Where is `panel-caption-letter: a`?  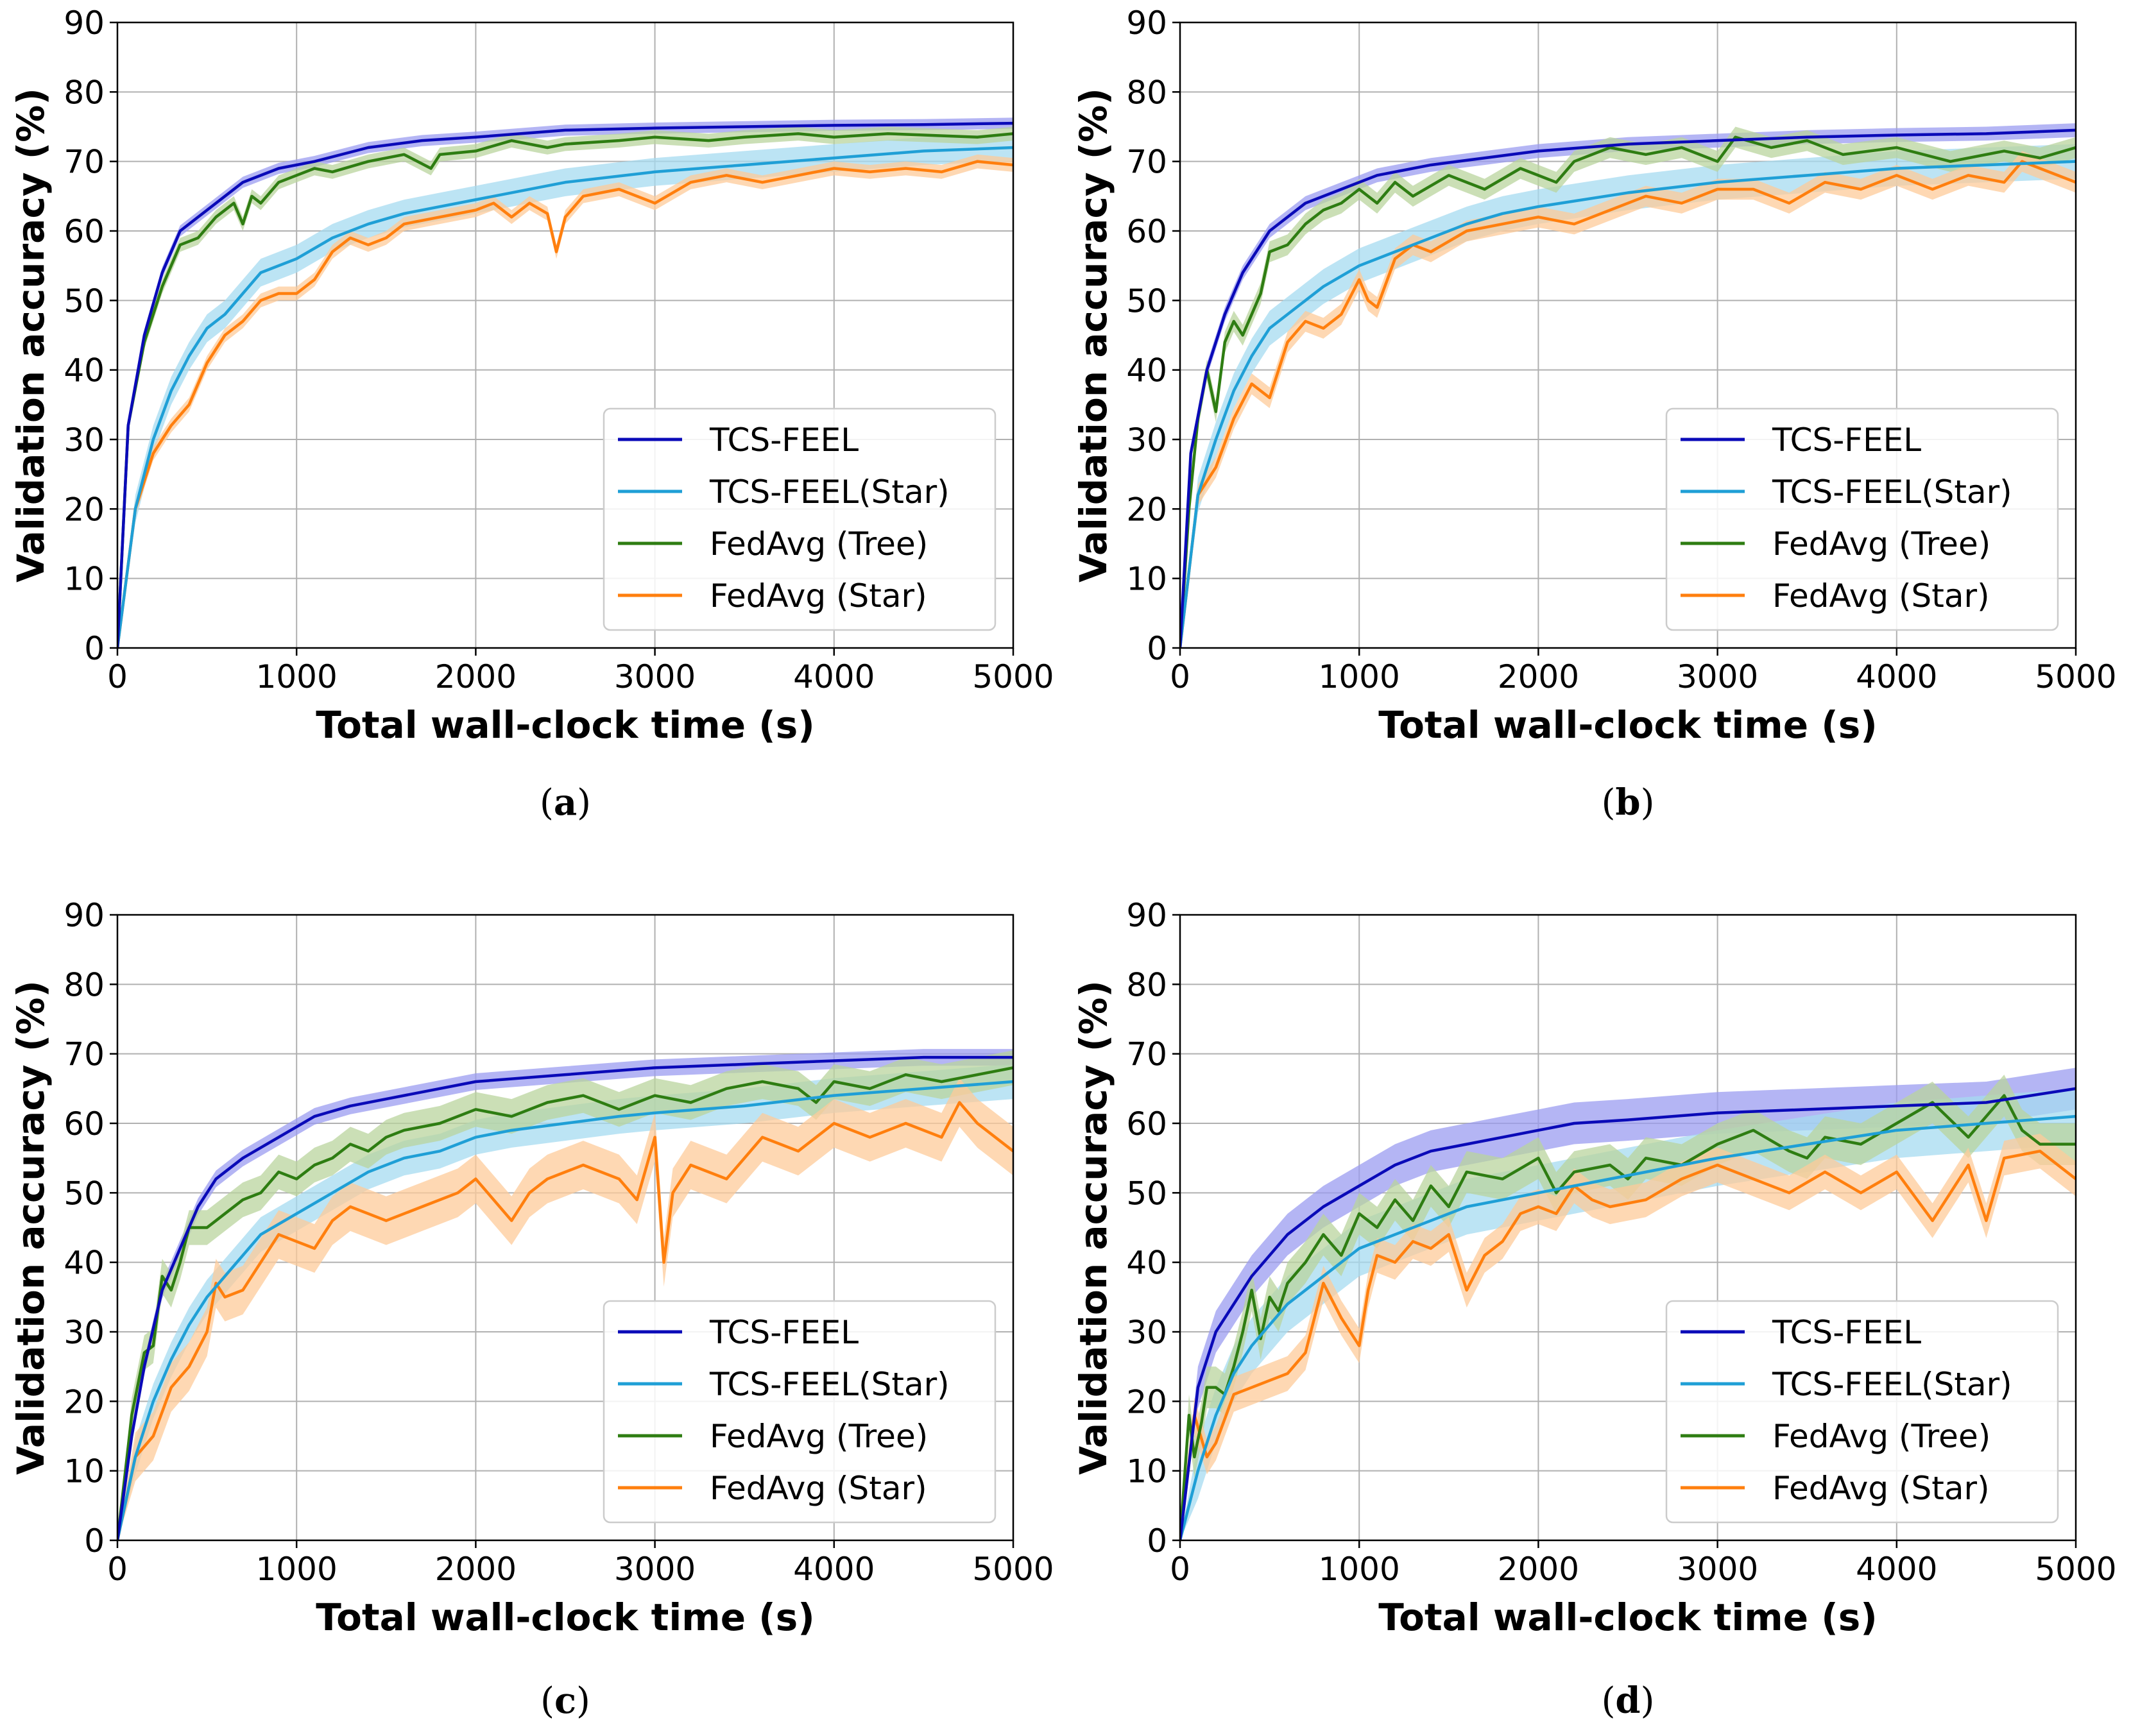
panel-caption-letter: a is located at coordinates (565, 802).